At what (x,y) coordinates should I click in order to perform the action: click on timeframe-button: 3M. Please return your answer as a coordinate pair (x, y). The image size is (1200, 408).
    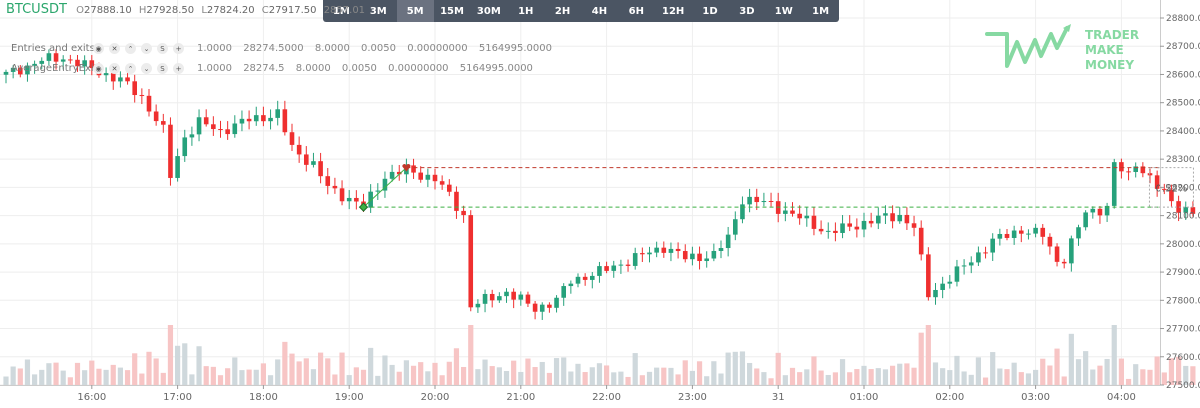
    Looking at the image, I should click on (378, 11).